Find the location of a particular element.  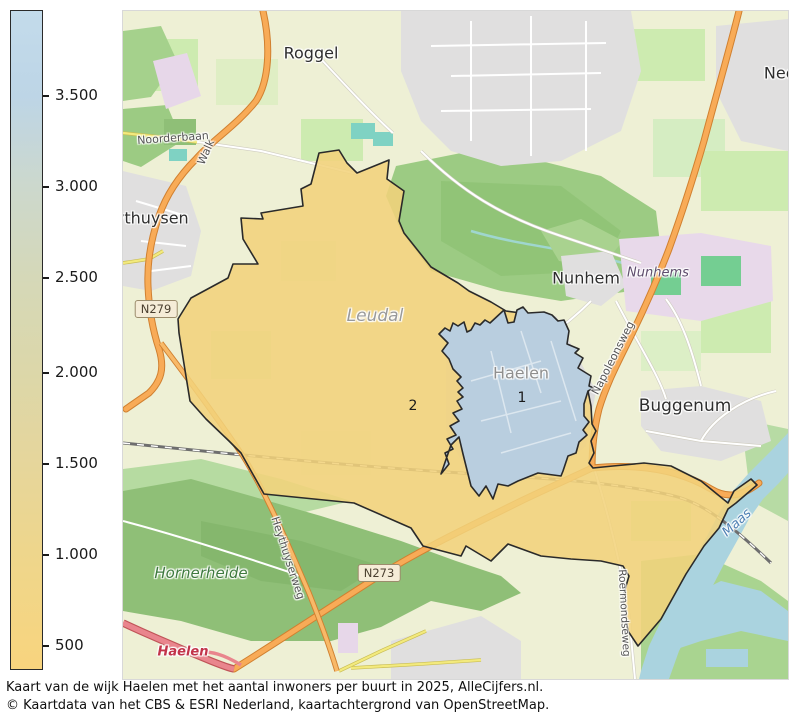

area-label-hornerheide: Hornerheide is located at coordinates (201, 573).